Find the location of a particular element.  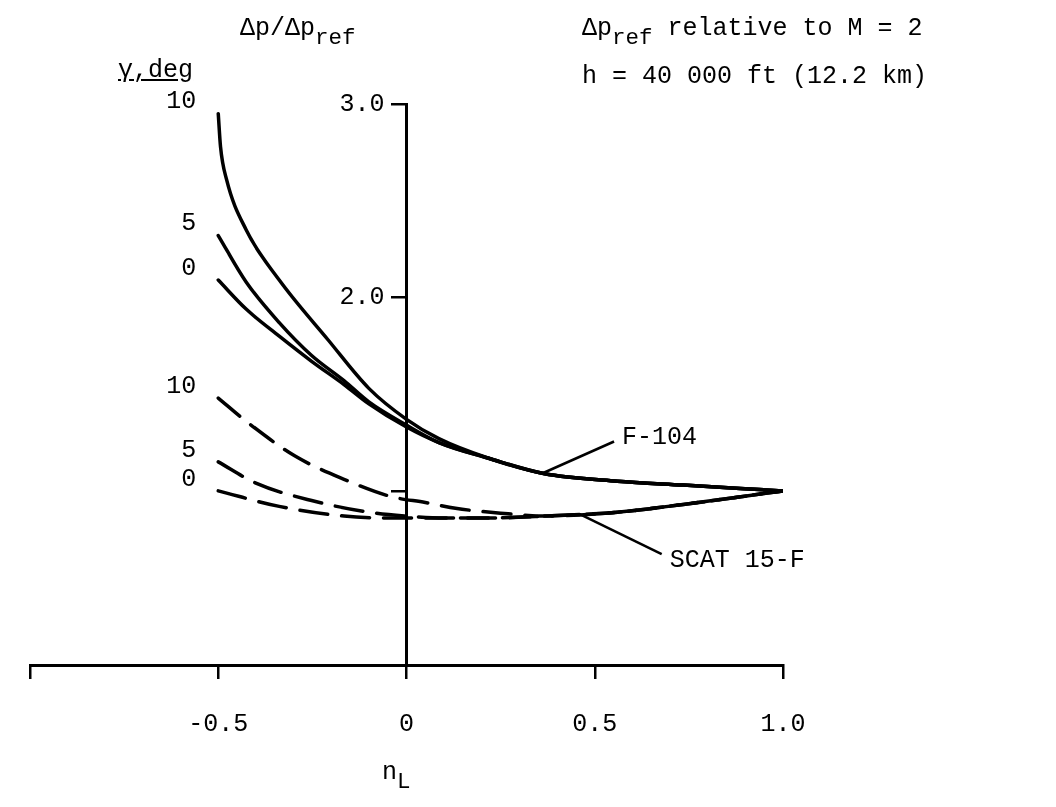

x-axis-title: n$_{L}$ is located at coordinates (396, 776).